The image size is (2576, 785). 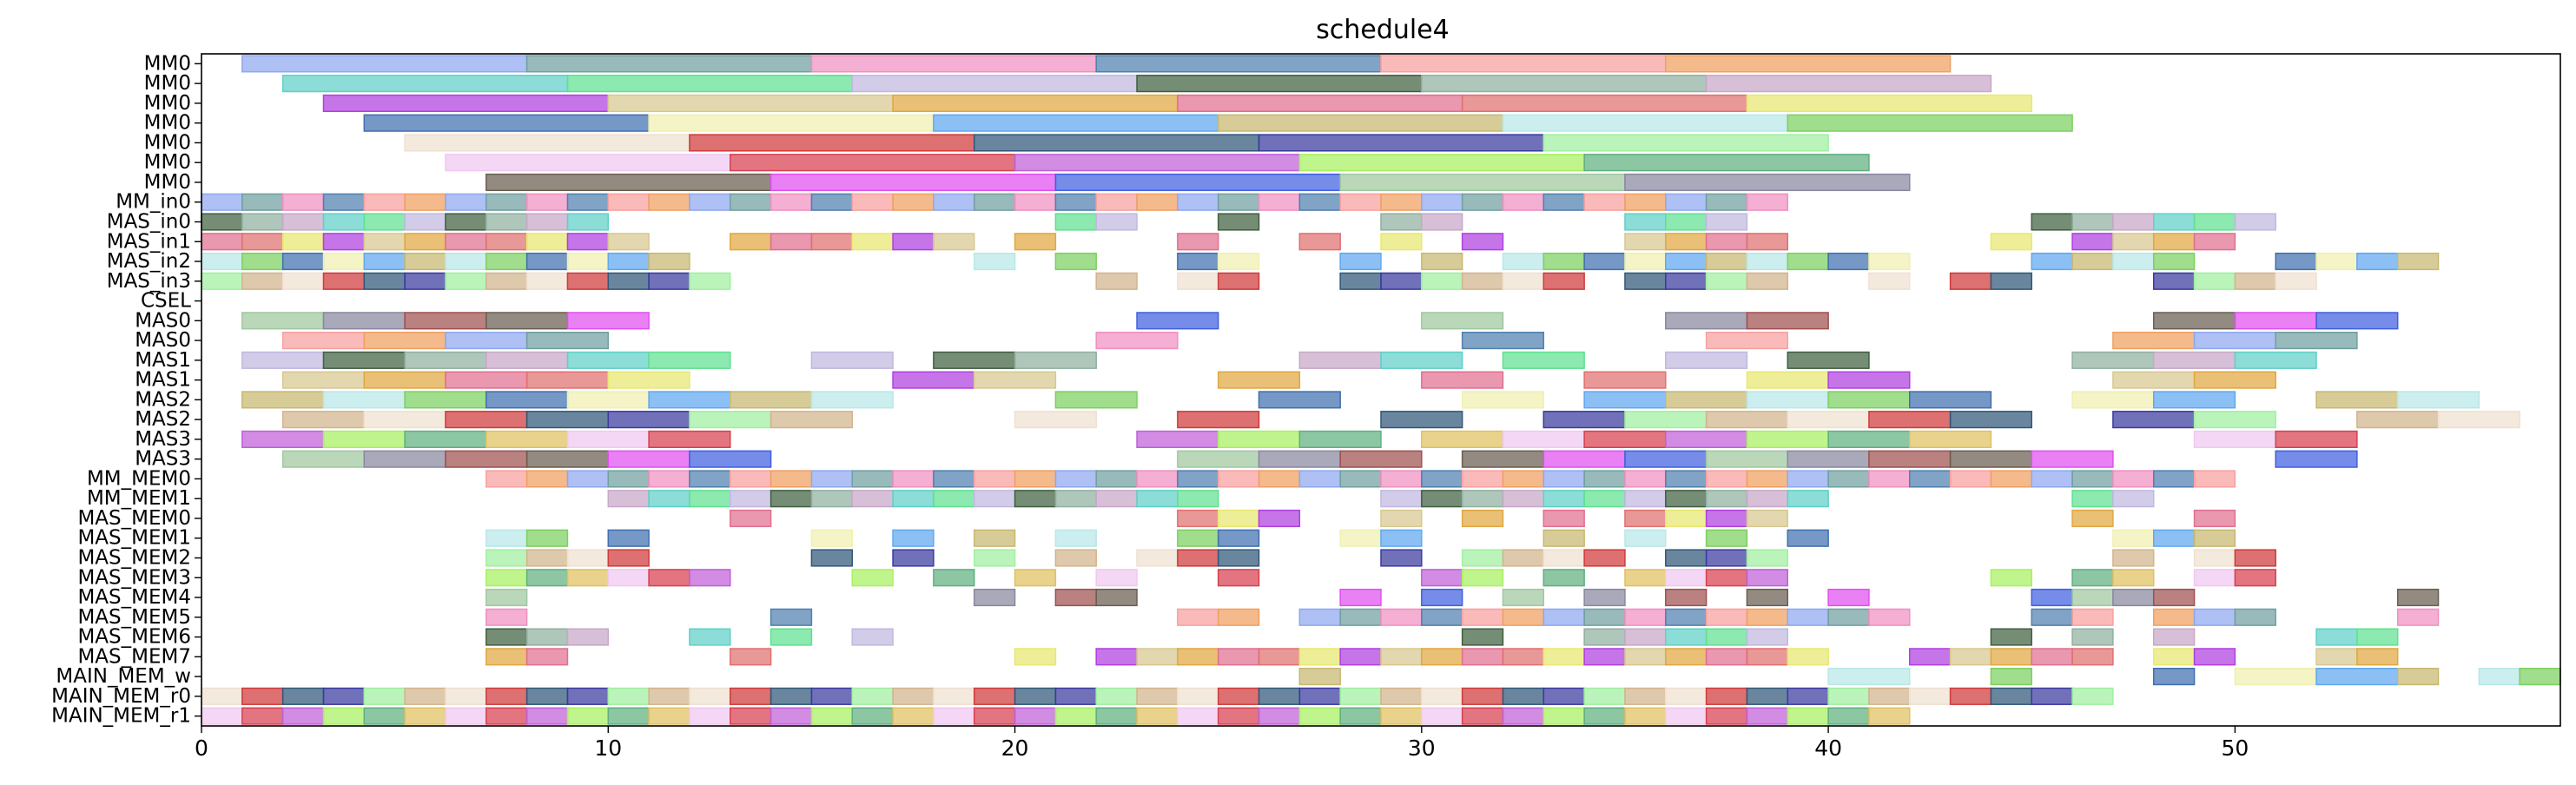 I want to click on y-tick-label: MAS2, so click(x=163, y=419).